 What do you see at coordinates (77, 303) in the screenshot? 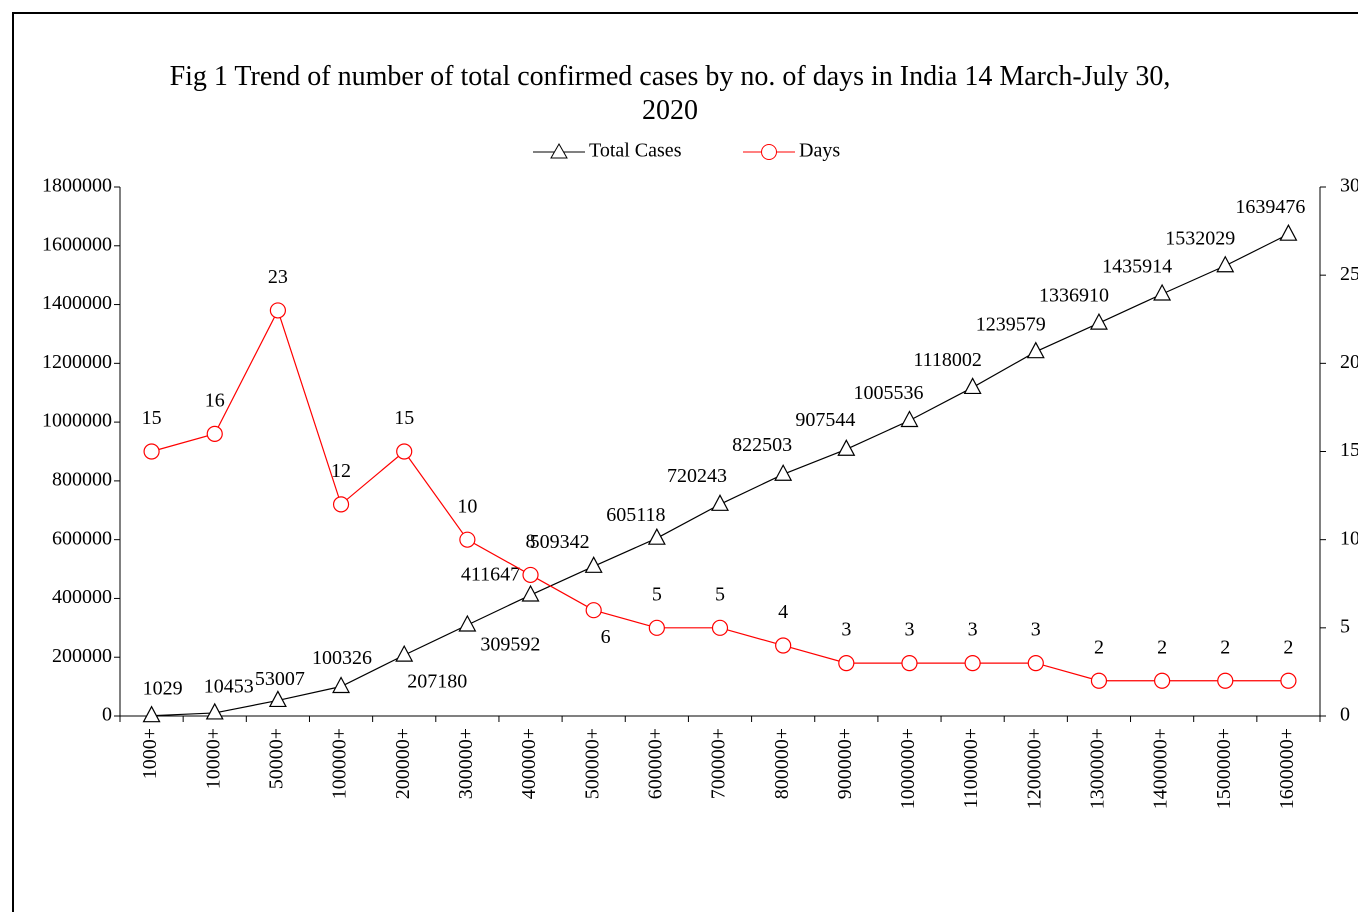
I see `y-tick-label: 1400000` at bounding box center [77, 303].